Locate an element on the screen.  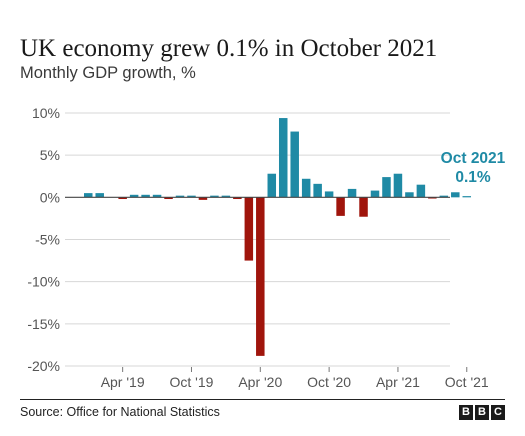
y-tick-label: 10% is located at coordinates (46, 113).